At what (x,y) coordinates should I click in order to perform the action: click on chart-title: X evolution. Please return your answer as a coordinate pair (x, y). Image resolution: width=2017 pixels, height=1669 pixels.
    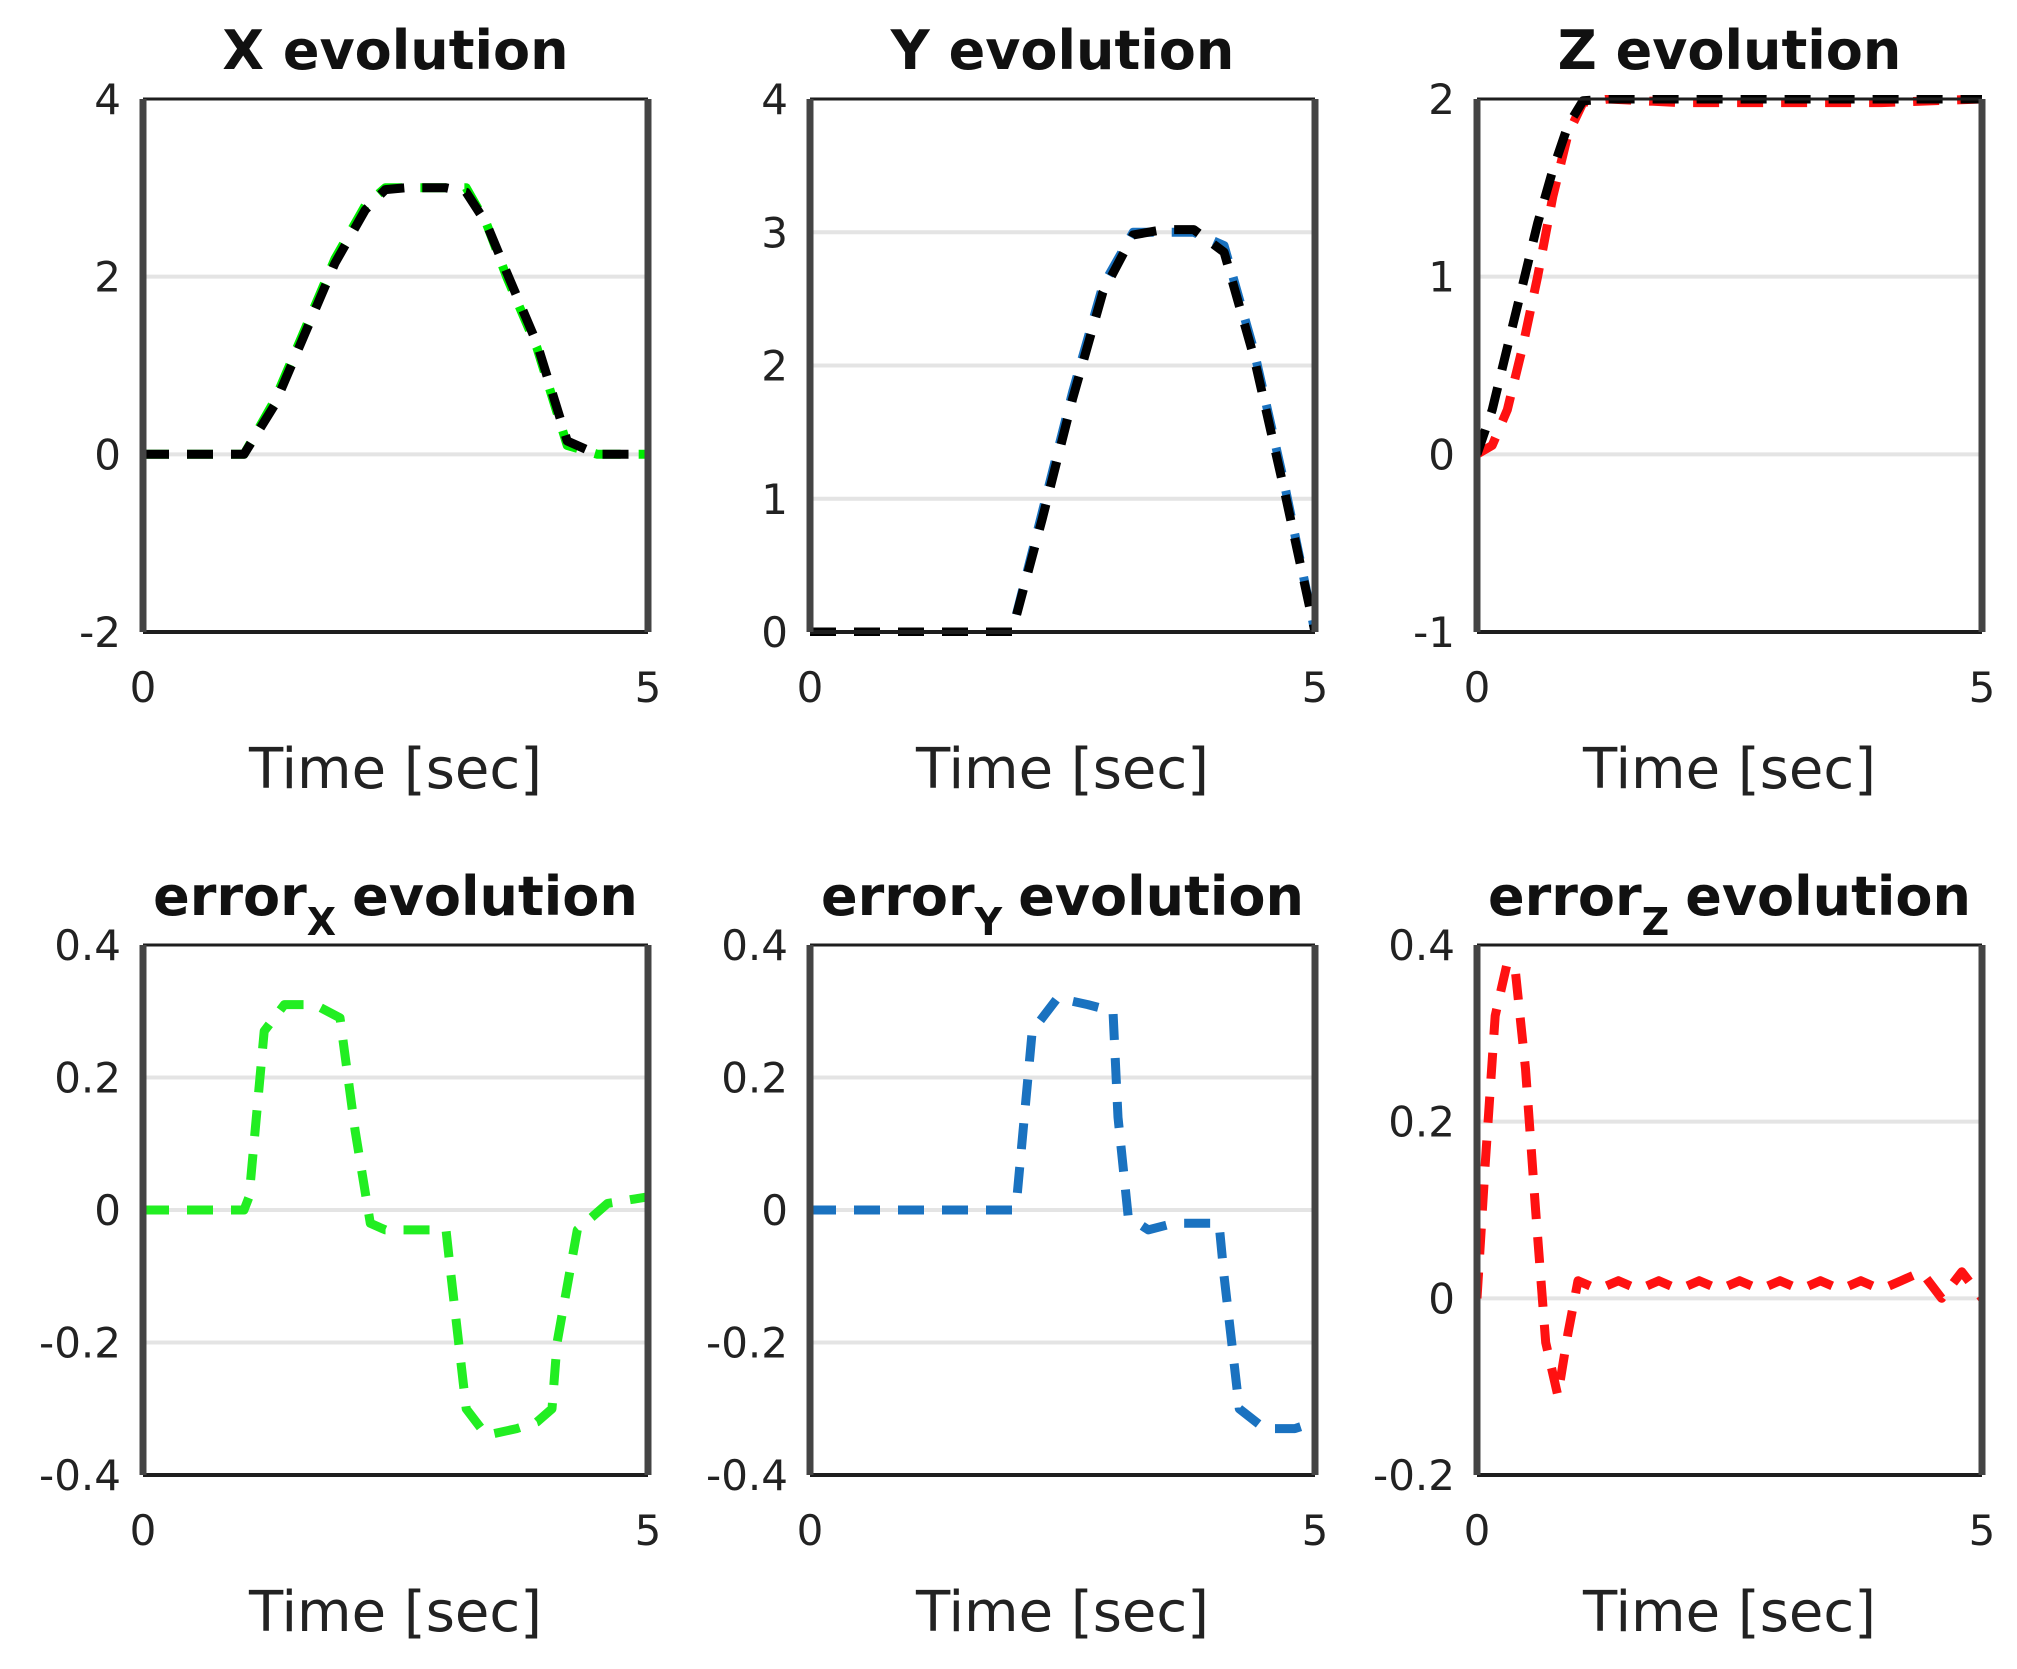
    Looking at the image, I should click on (395, 50).